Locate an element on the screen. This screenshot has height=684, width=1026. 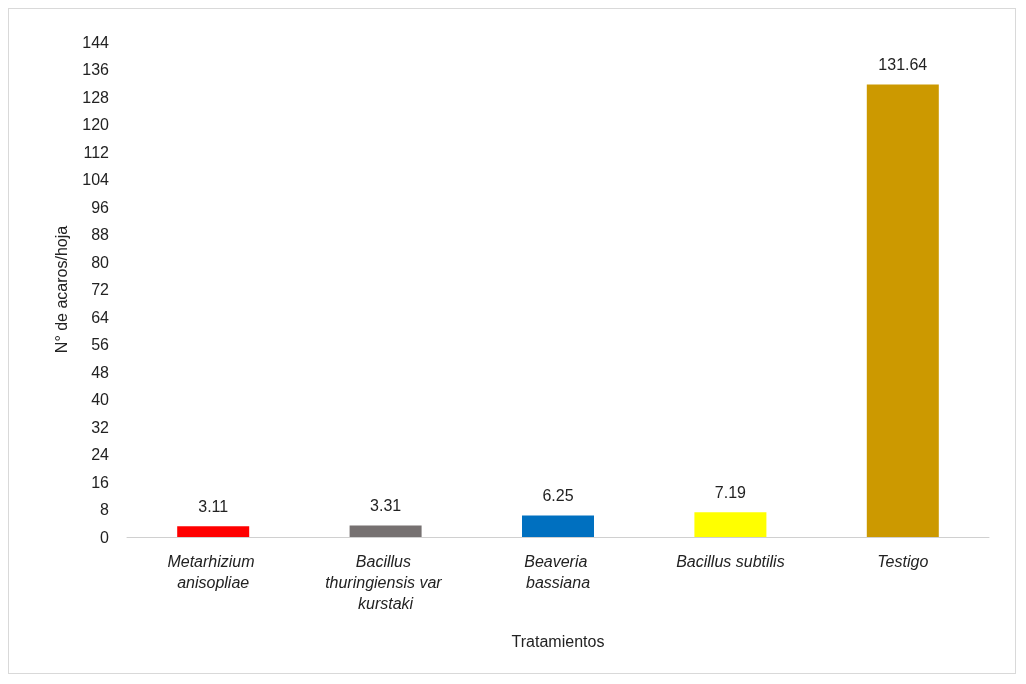
y-tick-label: 112 is located at coordinates (96, 152).